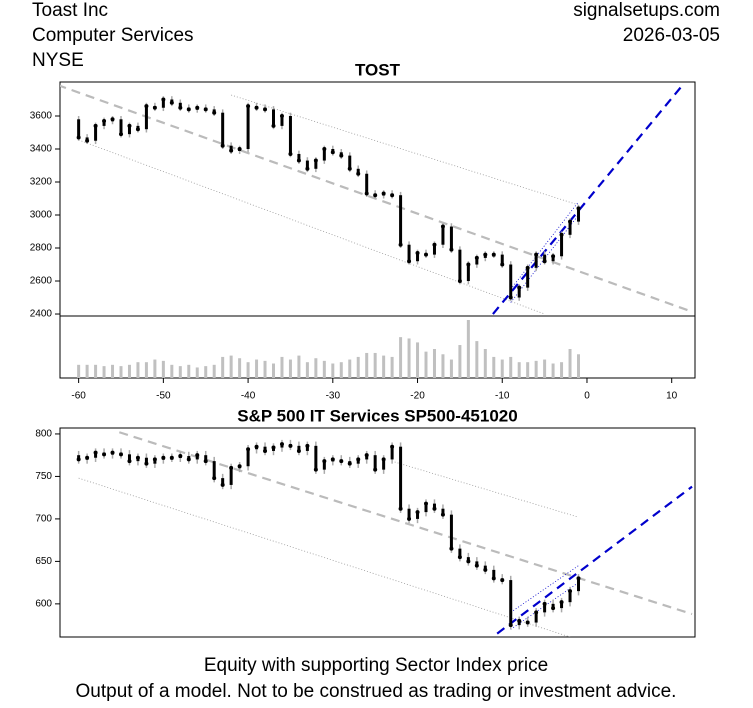  Describe the element at coordinates (43, 434) in the screenshot. I see `y-tick-label: 800` at that location.